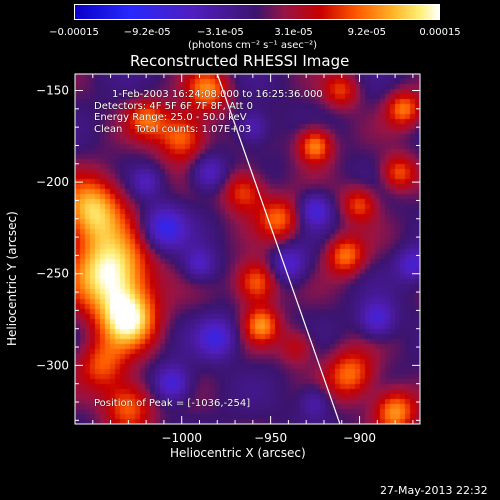 The height and width of the screenshot is (500, 500). Describe the element at coordinates (173, 129) in the screenshot. I see `clean-counts: Clean Total counts: 1.07E+03` at that location.